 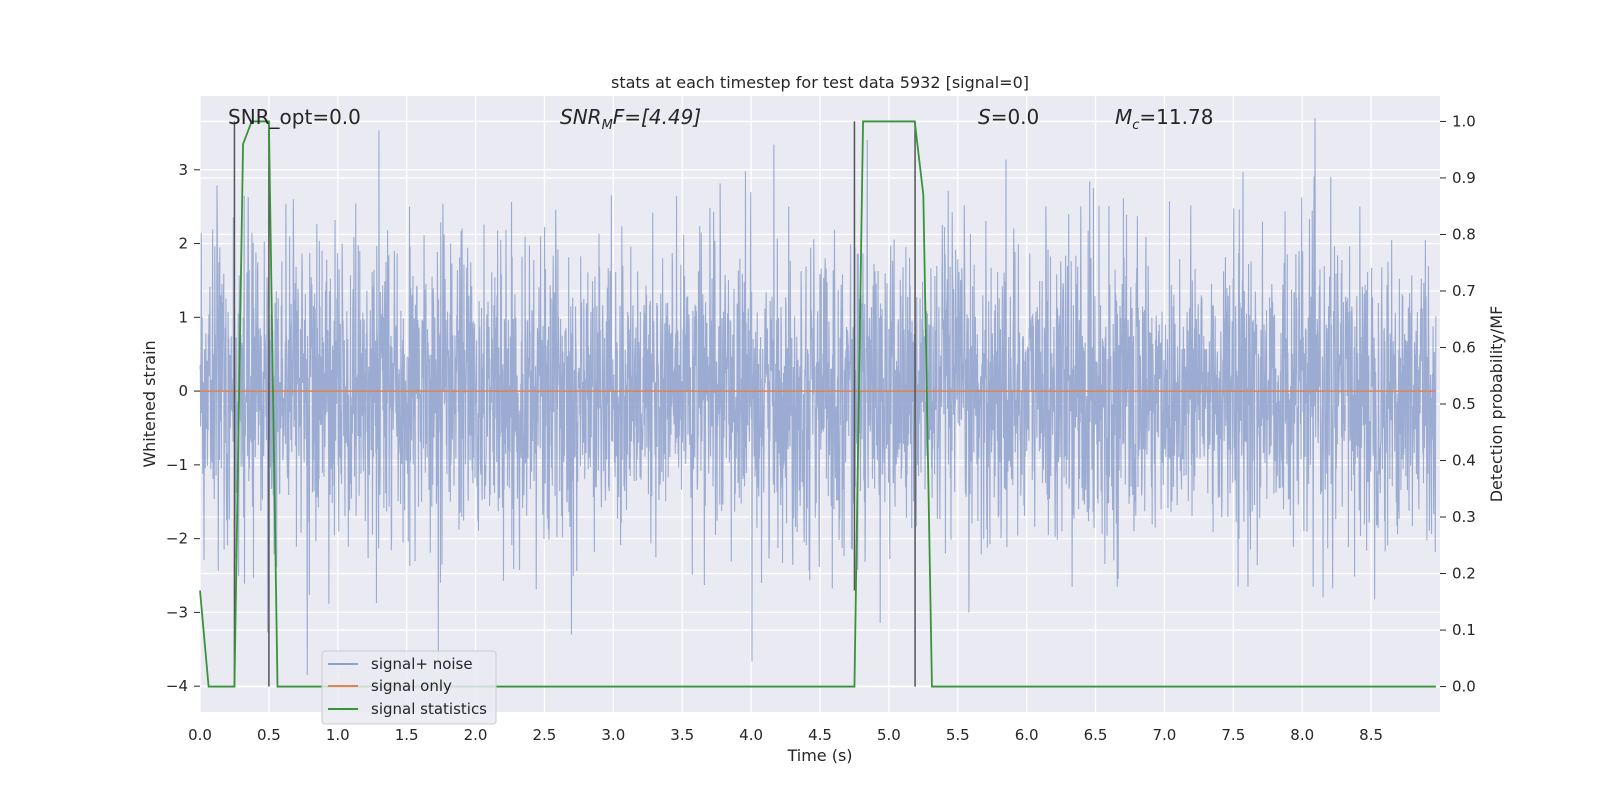 What do you see at coordinates (338, 735) in the screenshot?
I see `x-tick-label: 1.0` at bounding box center [338, 735].